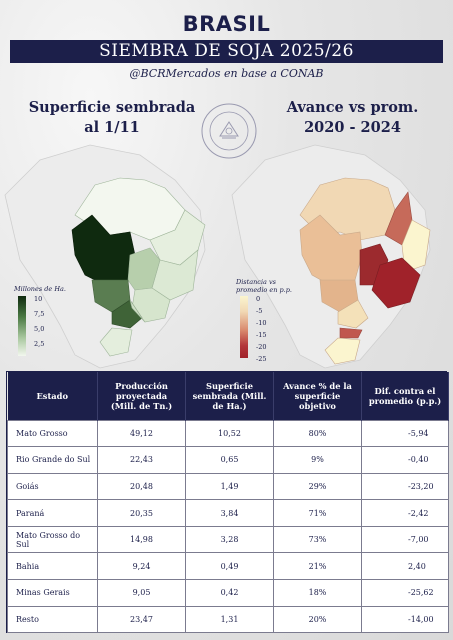  Describe the element at coordinates (38, 299) in the screenshot. I see `left-legend-tick: 10` at that location.